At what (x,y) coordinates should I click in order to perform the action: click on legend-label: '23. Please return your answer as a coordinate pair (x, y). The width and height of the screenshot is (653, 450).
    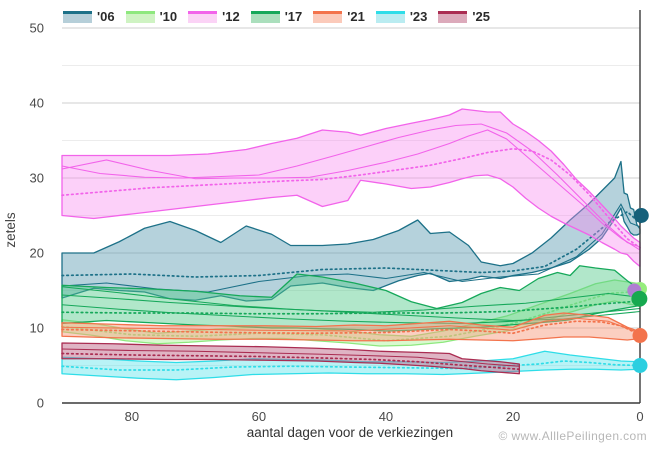
    Looking at the image, I should click on (418, 16).